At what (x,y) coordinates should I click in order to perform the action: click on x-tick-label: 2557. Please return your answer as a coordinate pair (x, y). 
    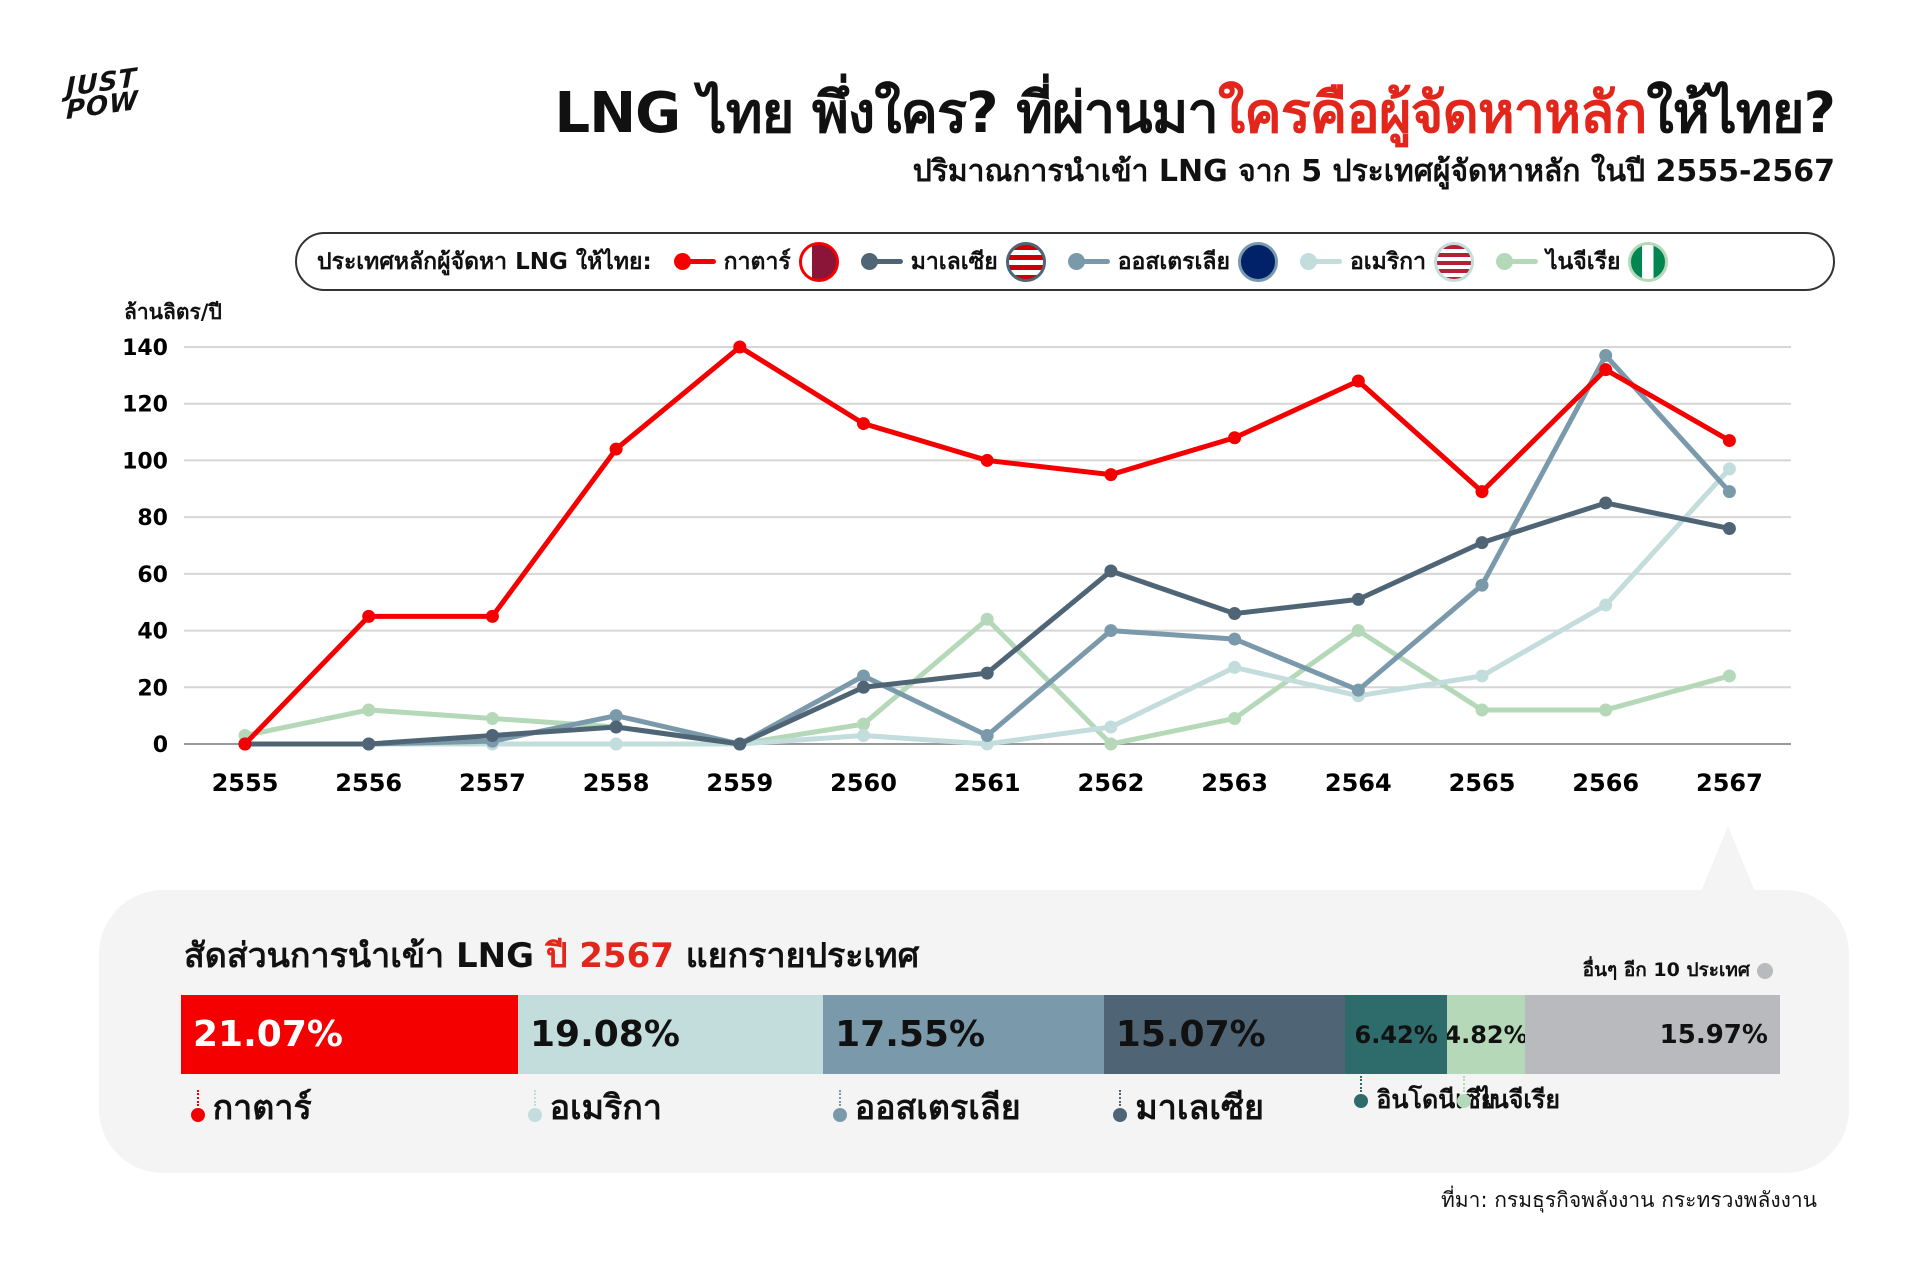
    Looking at the image, I should click on (492, 783).